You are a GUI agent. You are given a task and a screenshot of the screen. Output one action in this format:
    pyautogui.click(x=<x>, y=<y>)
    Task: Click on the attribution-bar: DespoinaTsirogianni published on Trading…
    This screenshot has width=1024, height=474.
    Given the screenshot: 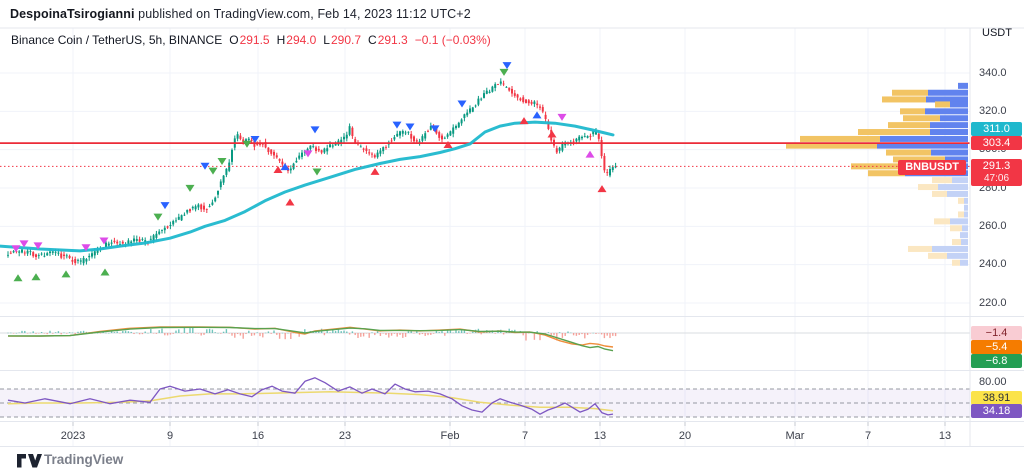 What is the action you would take?
    pyautogui.click(x=240, y=14)
    